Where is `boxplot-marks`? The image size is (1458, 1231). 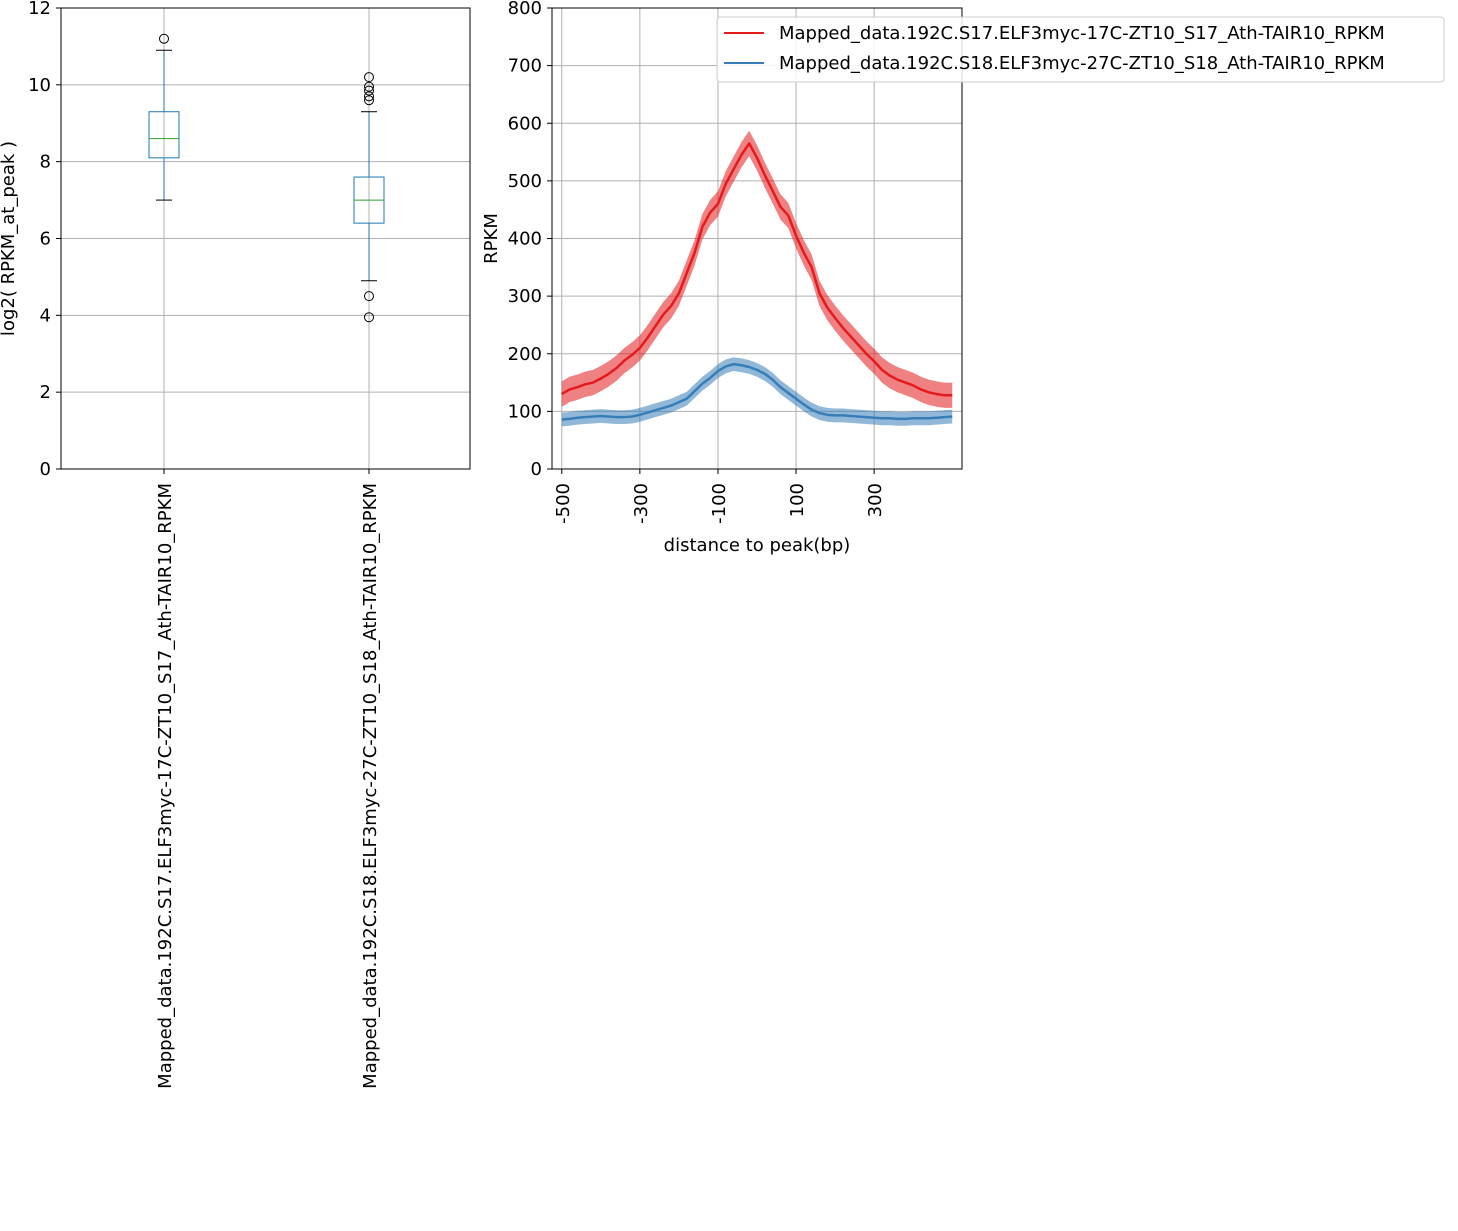 boxplot-marks is located at coordinates (266, 178).